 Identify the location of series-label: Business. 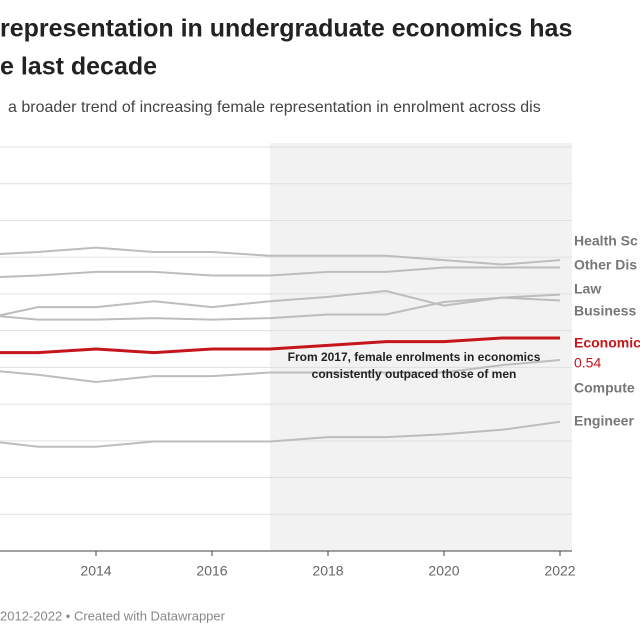
(605, 311).